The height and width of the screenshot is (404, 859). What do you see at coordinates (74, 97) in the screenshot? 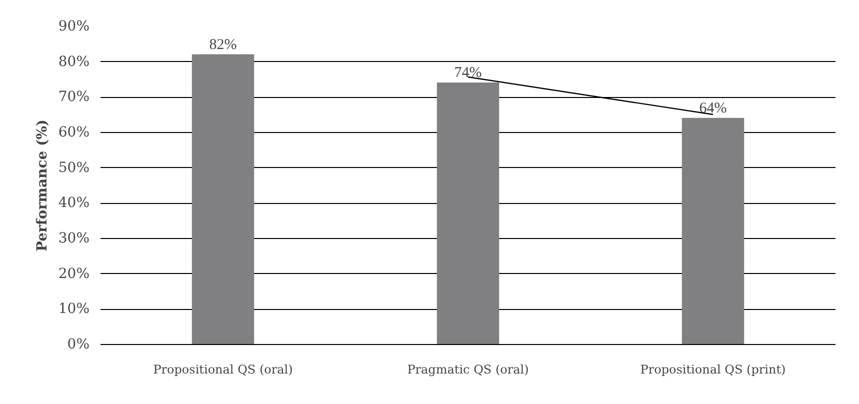
I see `y-tick-label: 70%` at bounding box center [74, 97].